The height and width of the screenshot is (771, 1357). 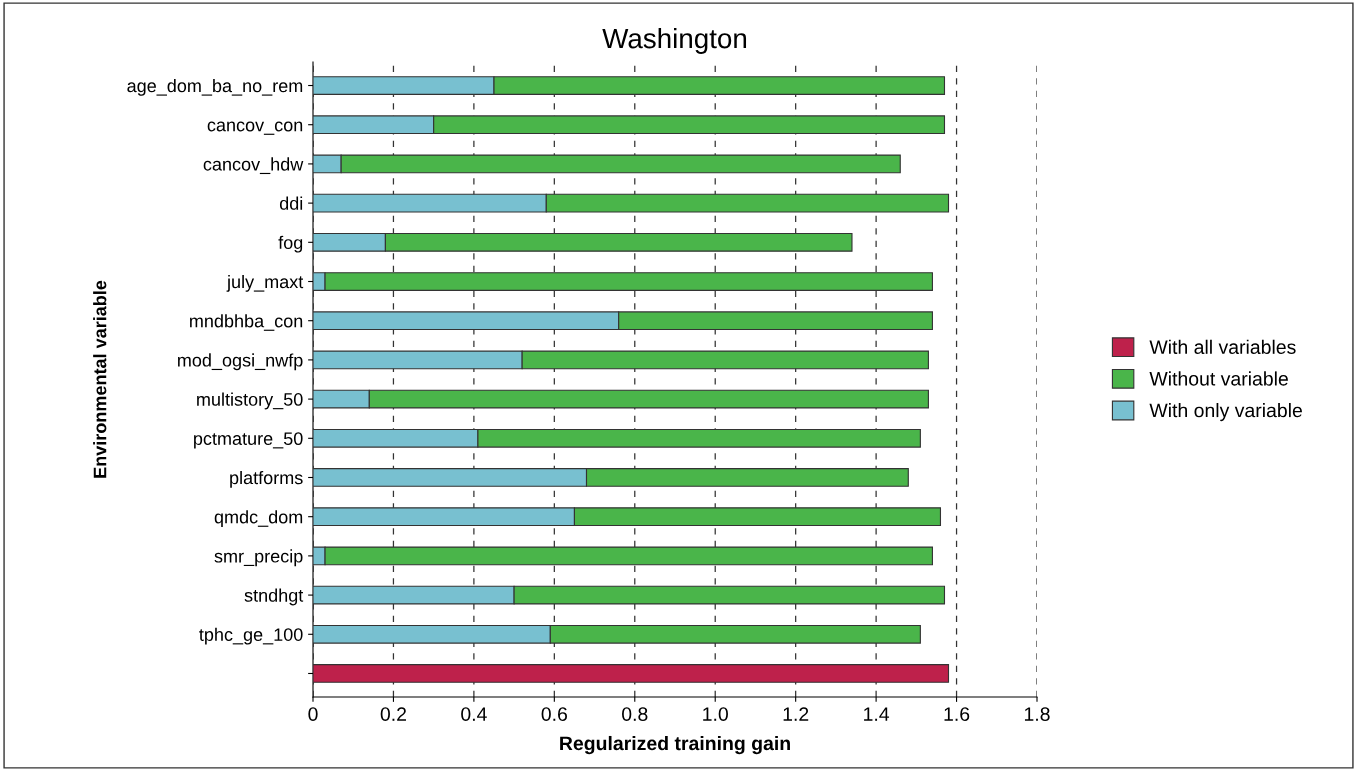 What do you see at coordinates (715, 714) in the screenshot?
I see `x-tick-label: 1.0` at bounding box center [715, 714].